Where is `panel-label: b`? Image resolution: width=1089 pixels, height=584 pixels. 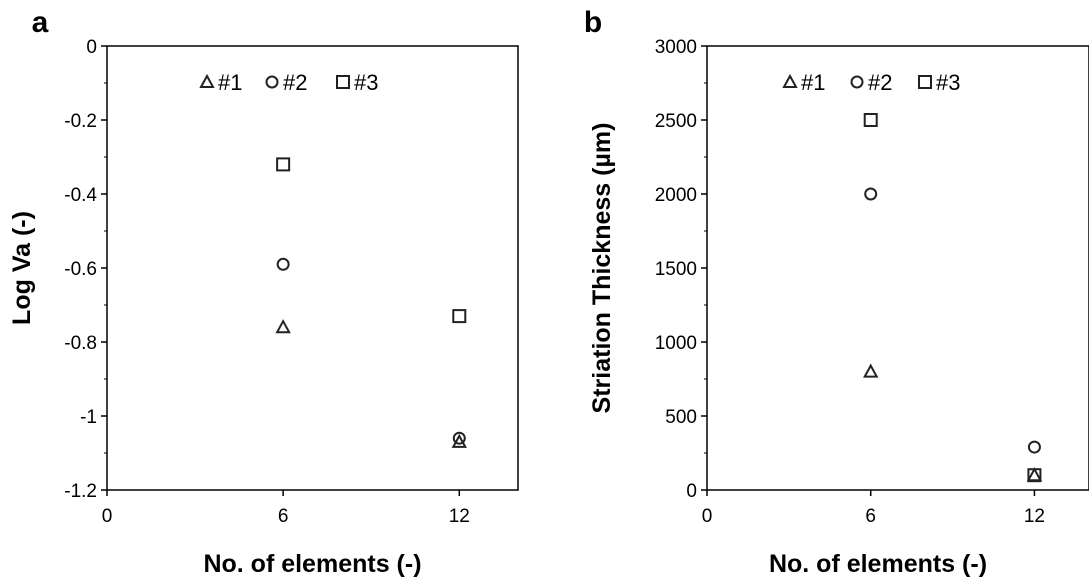 panel-label: b is located at coordinates (593, 22).